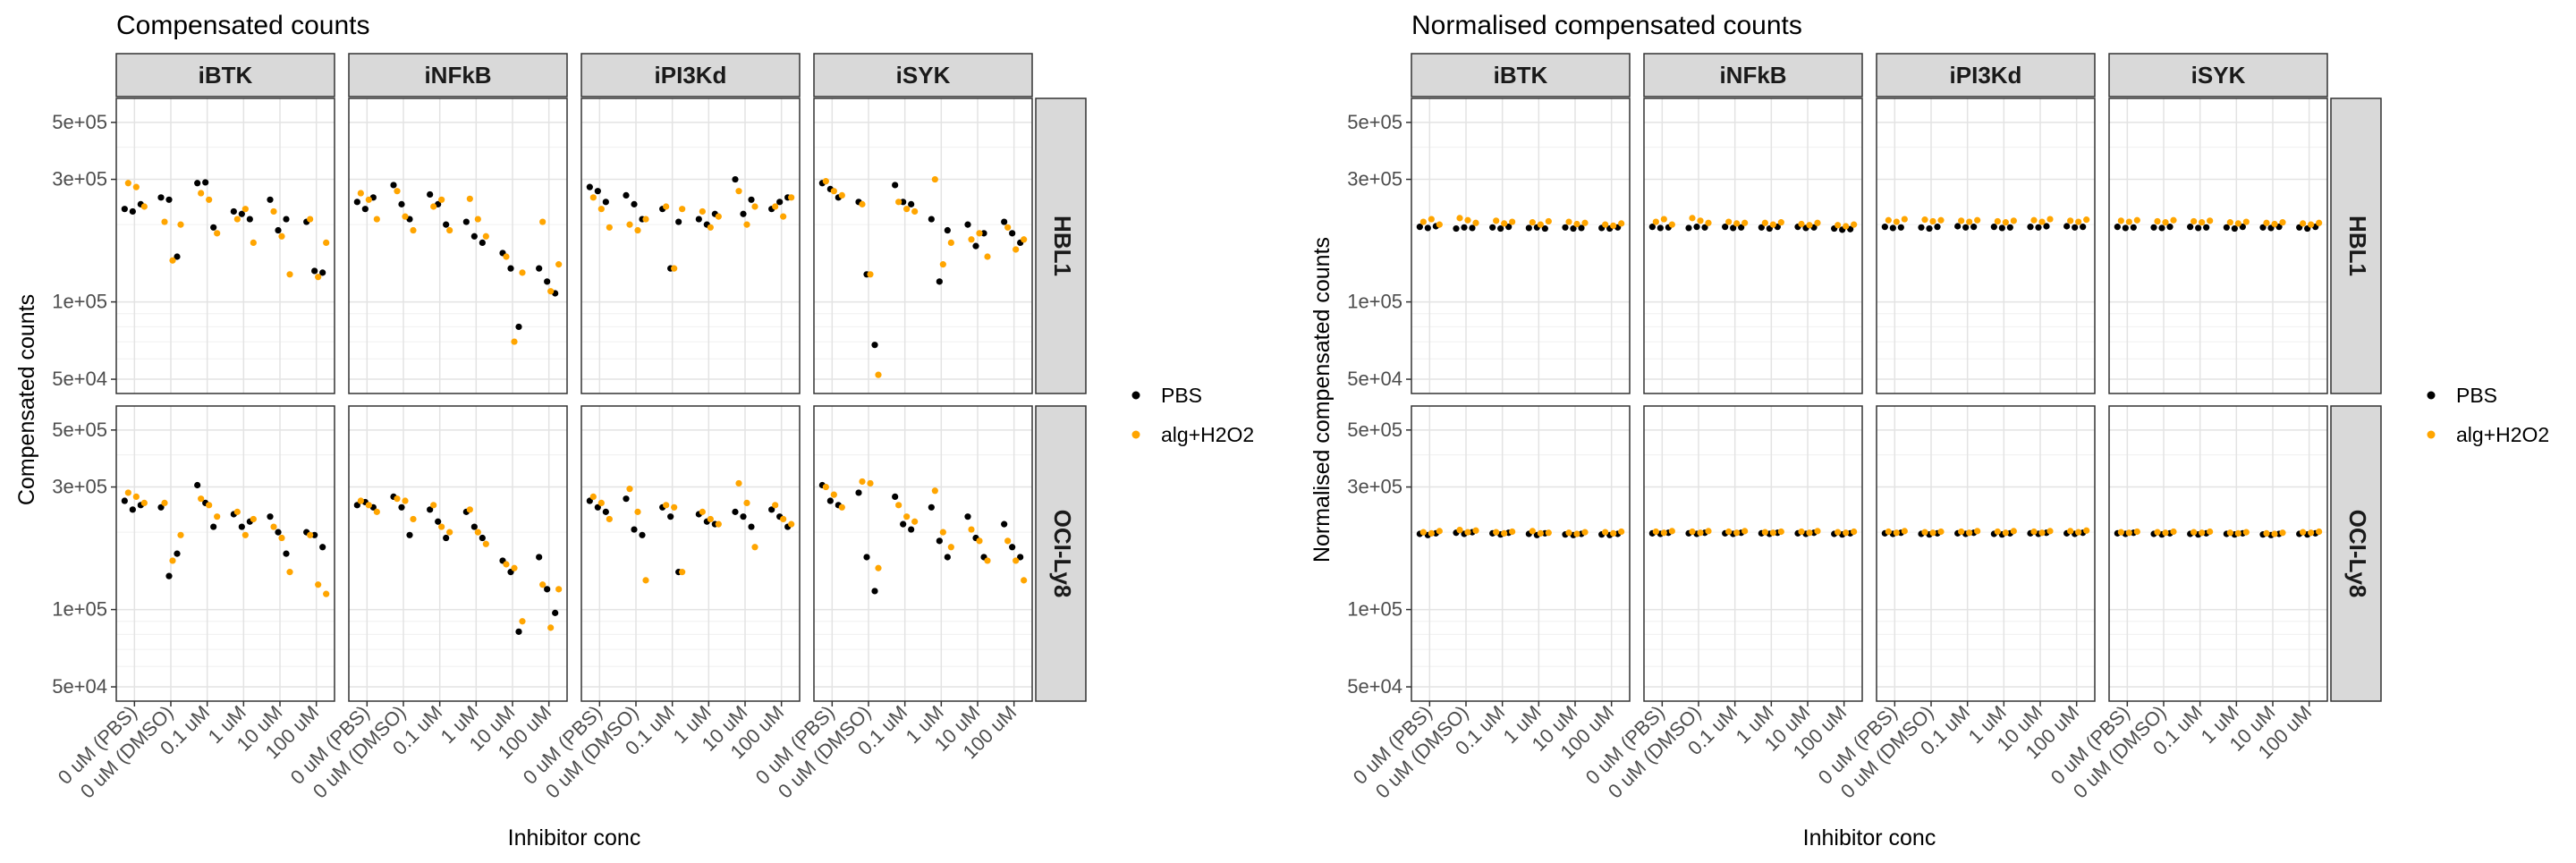 The width and height of the screenshot is (2576, 863). What do you see at coordinates (2357, 246) in the screenshot?
I see `row-label: HBL1` at bounding box center [2357, 246].